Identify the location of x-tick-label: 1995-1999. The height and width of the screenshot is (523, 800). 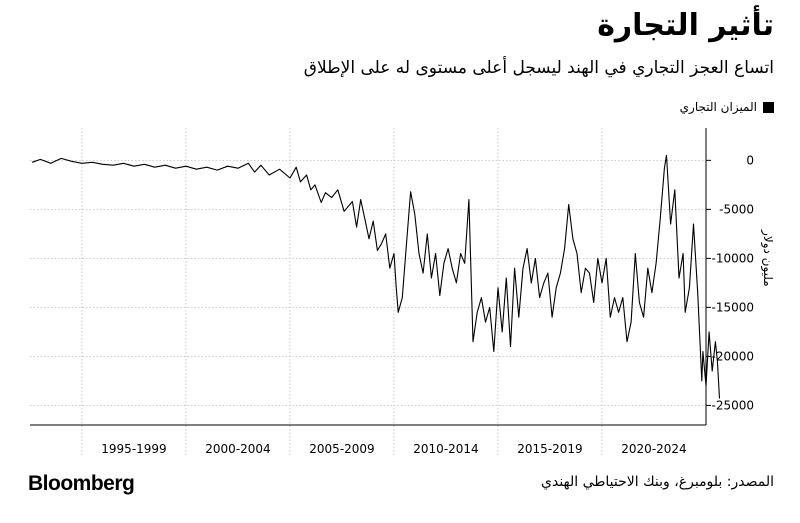
(133, 449).